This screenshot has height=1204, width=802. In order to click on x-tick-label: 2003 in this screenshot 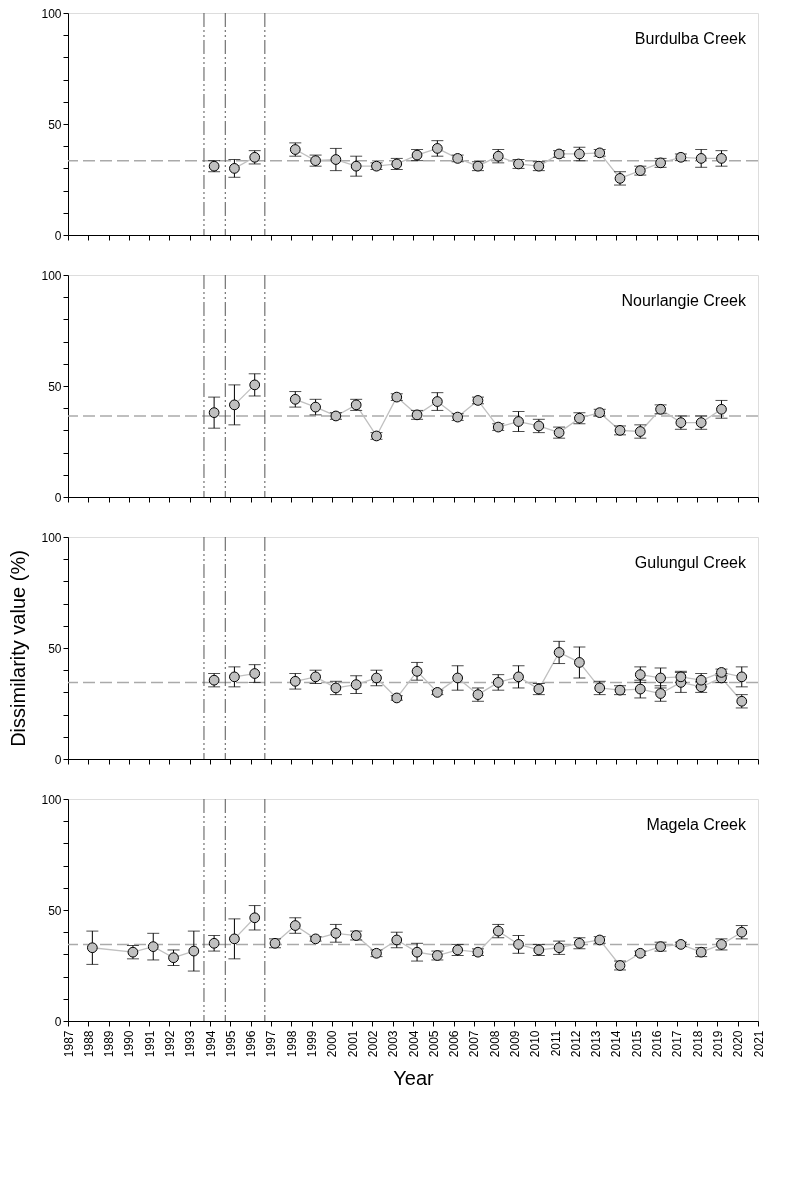, I will do `click(393, 1044)`.